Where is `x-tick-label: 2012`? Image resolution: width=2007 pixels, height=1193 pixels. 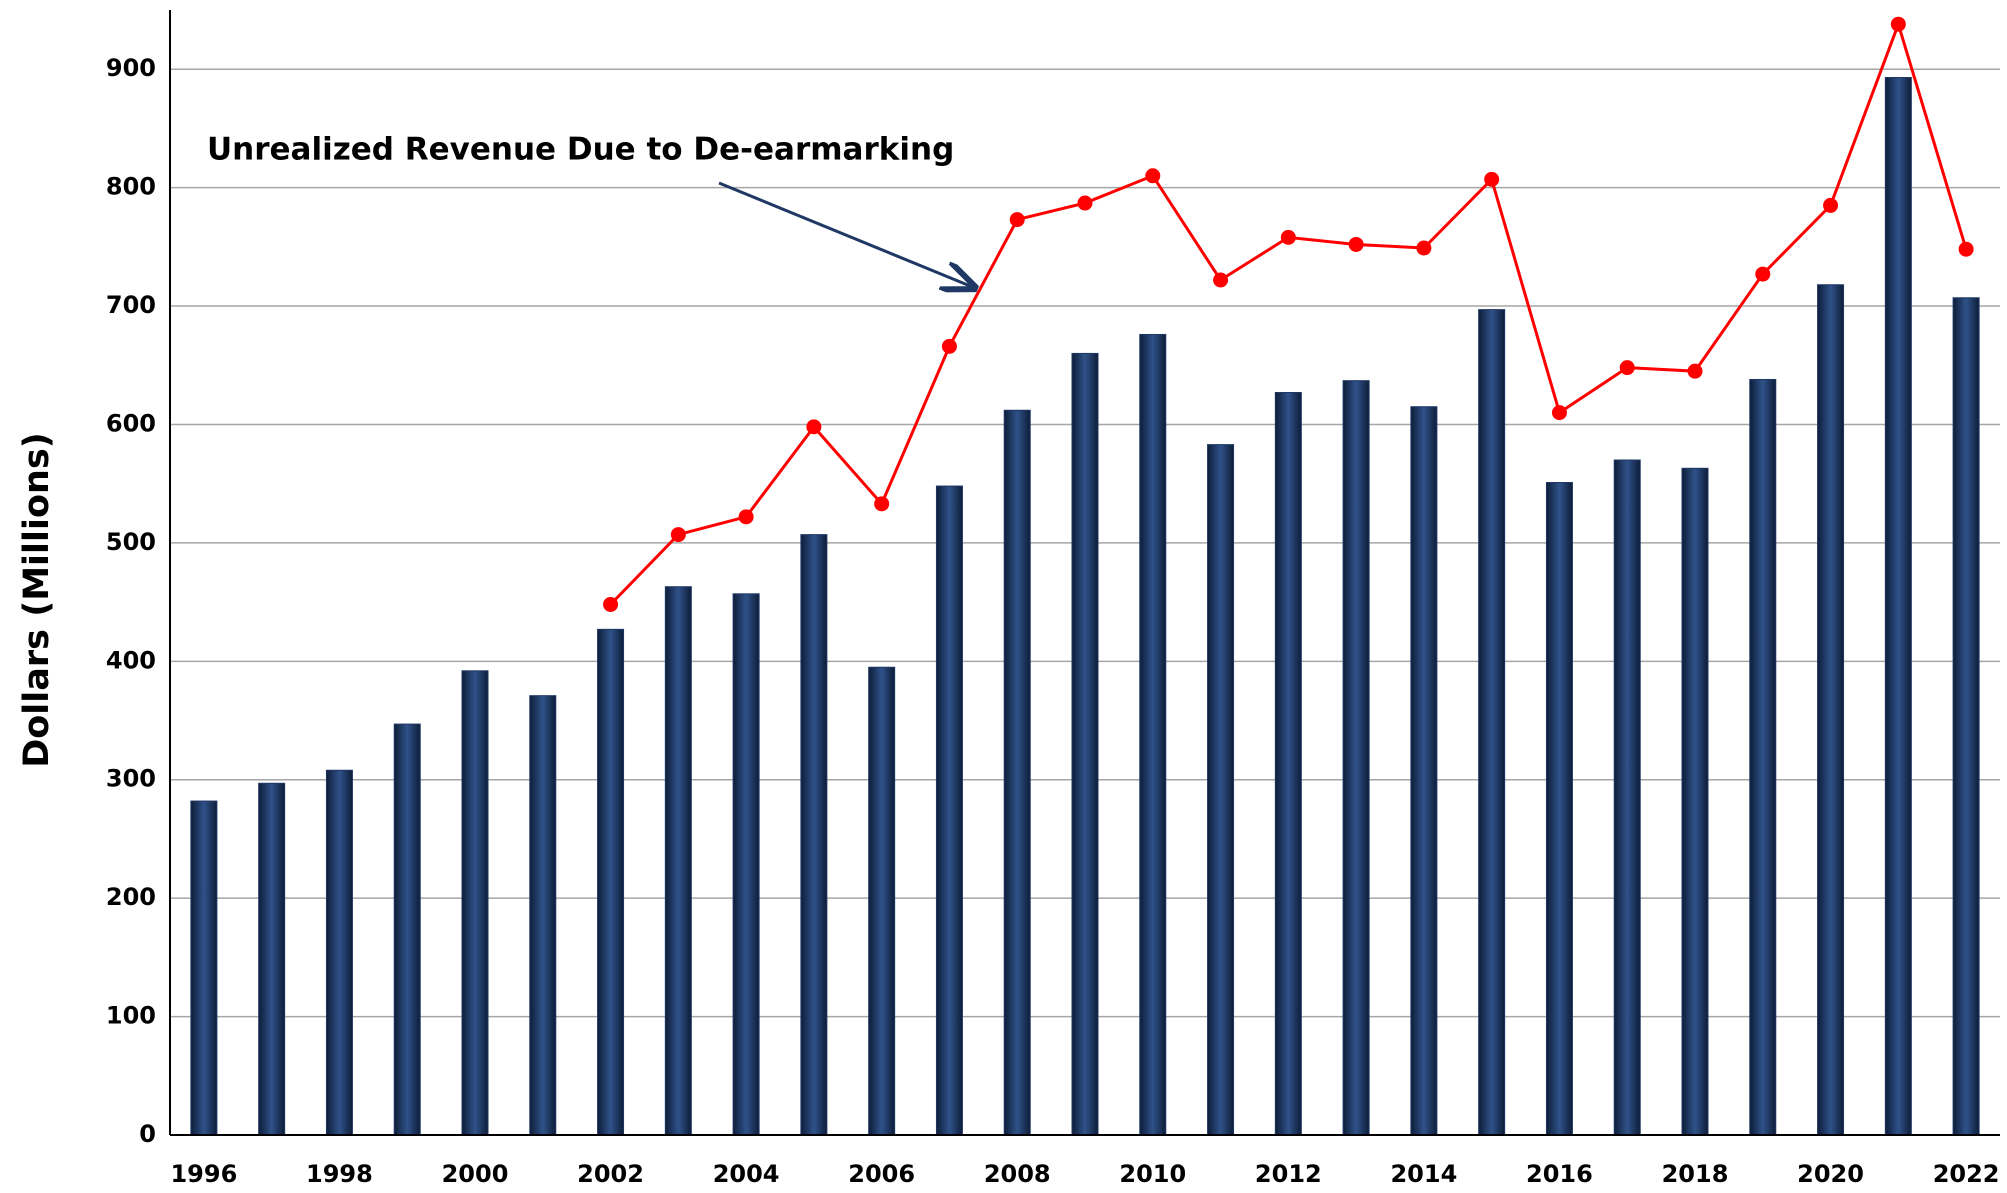
x-tick-label: 2012 is located at coordinates (1288, 1174).